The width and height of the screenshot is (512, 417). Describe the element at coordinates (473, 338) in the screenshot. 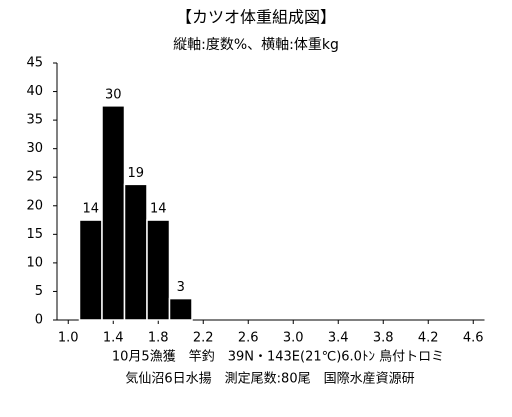

I see `x-tick-label: 4.6` at that location.